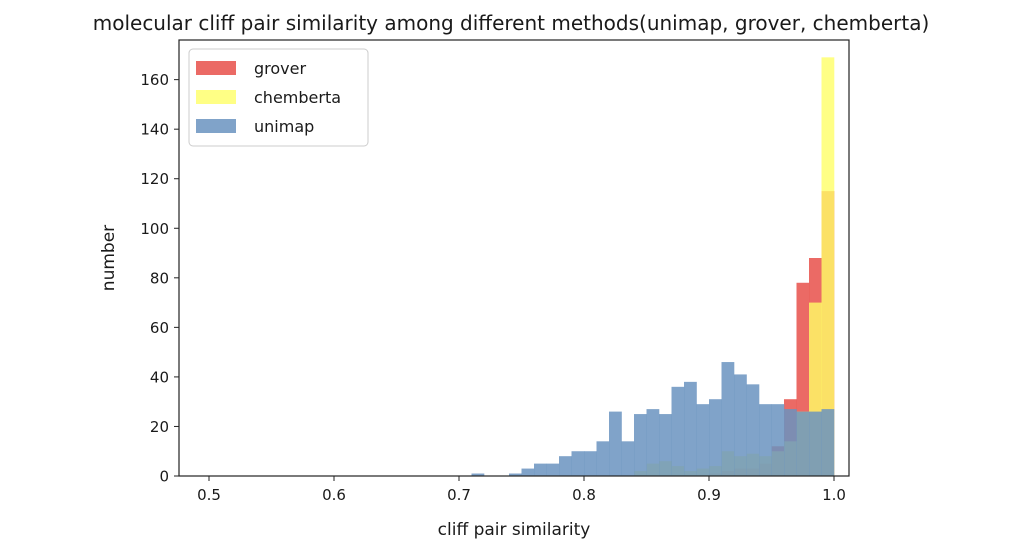  Describe the element at coordinates (159, 427) in the screenshot. I see `y-tick-label: 20` at that location.